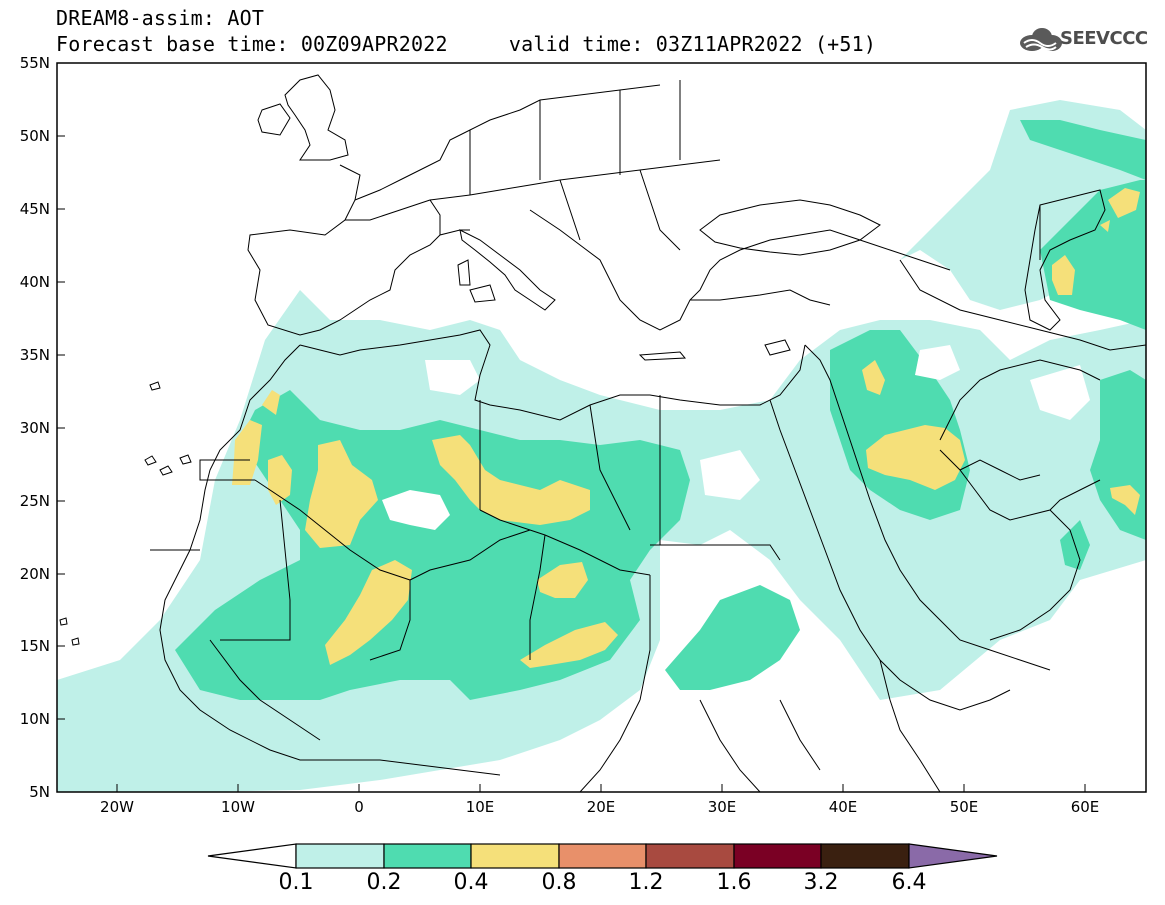  I want to click on lat-ticks, so click(61, 427).